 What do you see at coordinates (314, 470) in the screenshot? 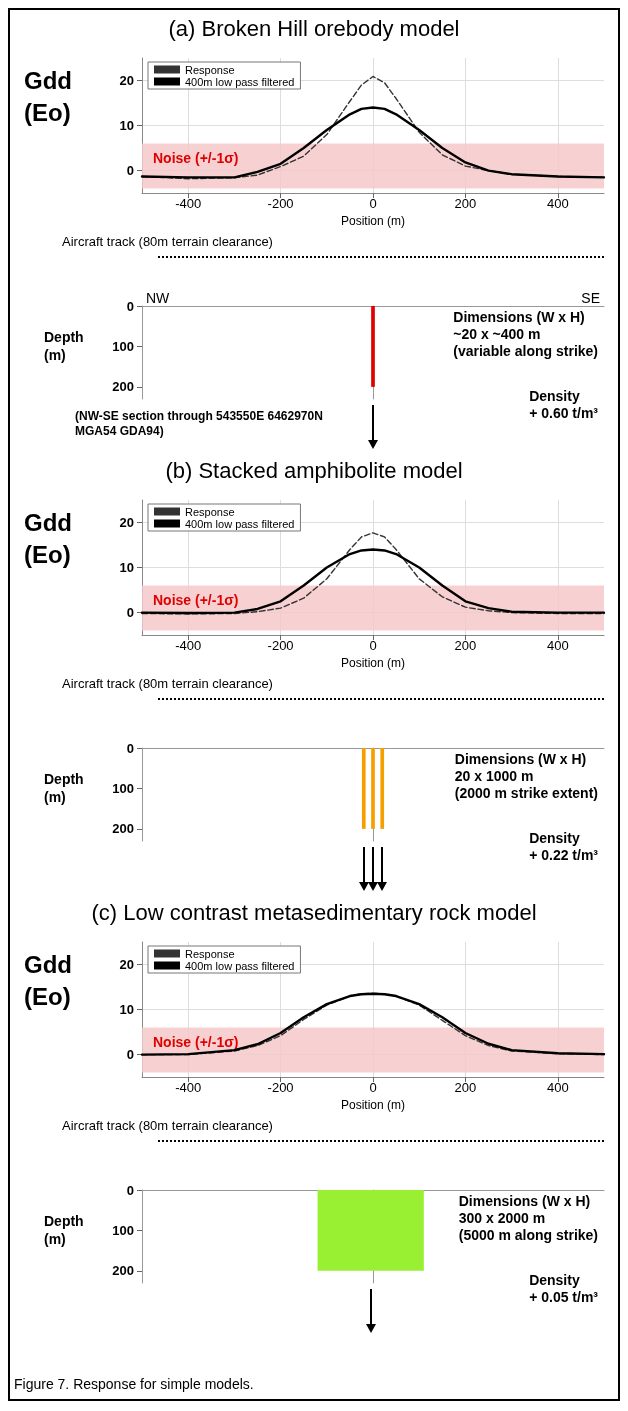
I see `chart-title: (b) Stacked amphibolite model` at bounding box center [314, 470].